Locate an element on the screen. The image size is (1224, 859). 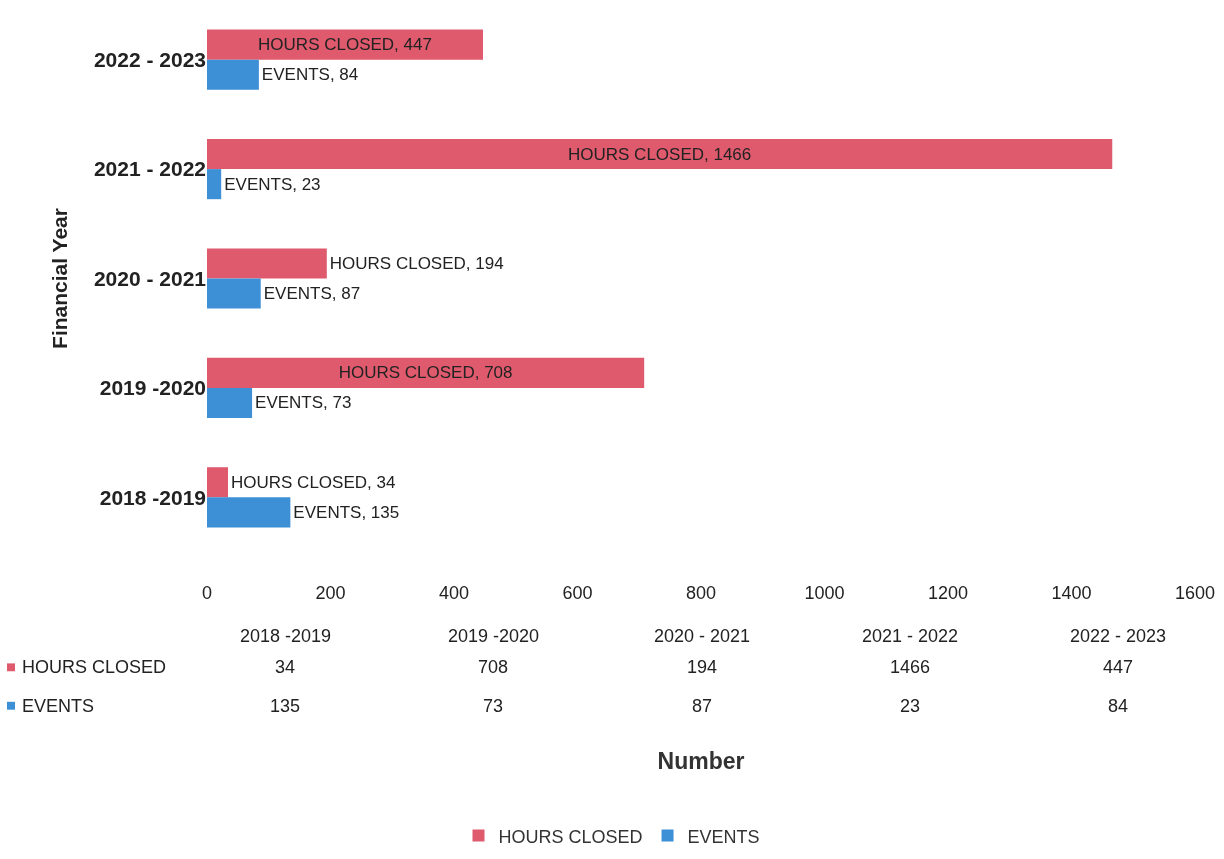
data-label: 135 is located at coordinates (285, 706).